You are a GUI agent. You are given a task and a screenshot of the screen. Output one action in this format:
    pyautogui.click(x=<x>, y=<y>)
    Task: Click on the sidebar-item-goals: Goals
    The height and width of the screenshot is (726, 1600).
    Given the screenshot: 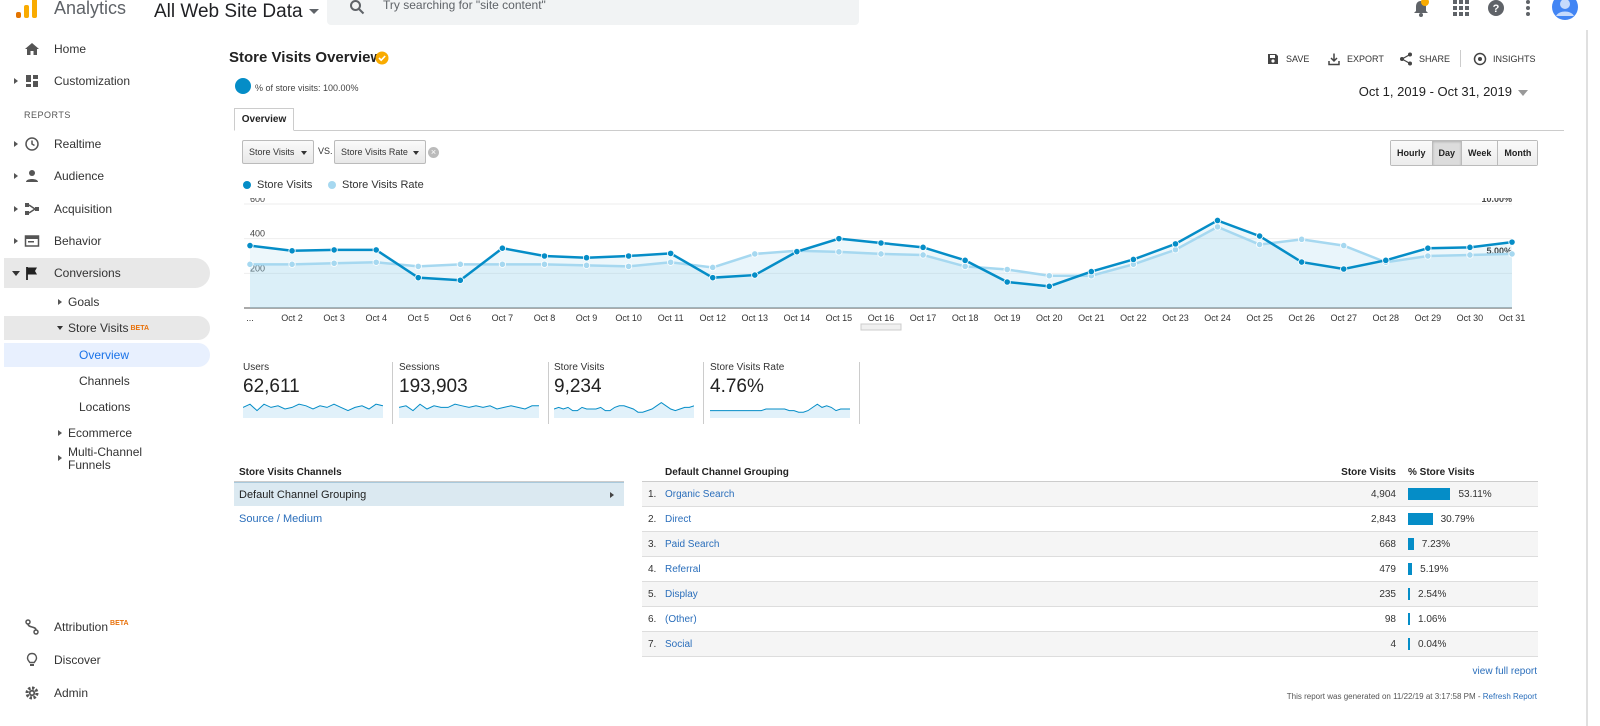 What is the action you would take?
    pyautogui.click(x=77, y=302)
    